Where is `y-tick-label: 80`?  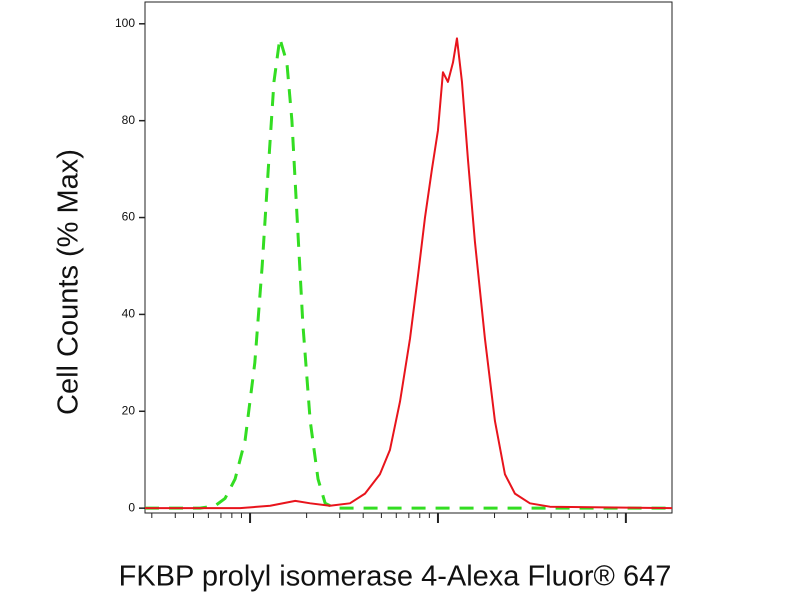 y-tick-label: 80 is located at coordinates (129, 120).